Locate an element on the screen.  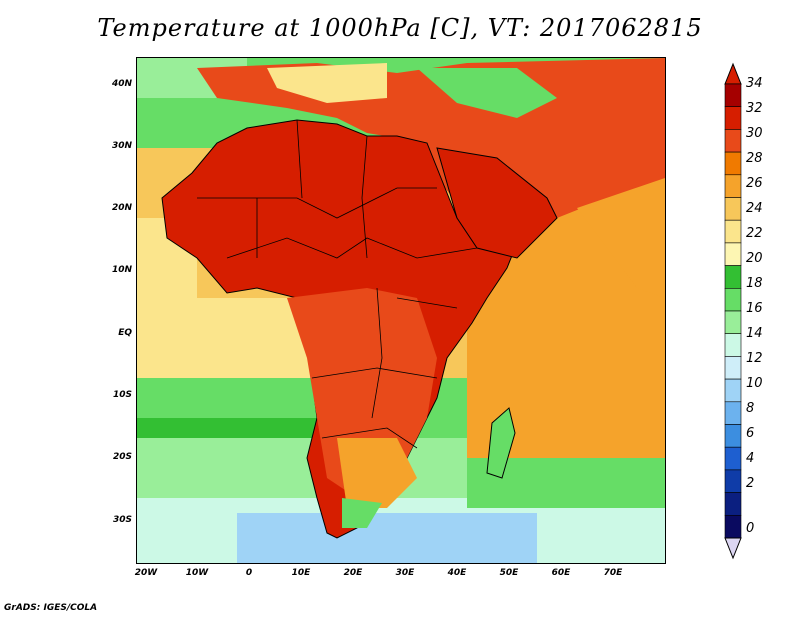
colorbar-label-32: 32 is located at coordinates (754, 108).